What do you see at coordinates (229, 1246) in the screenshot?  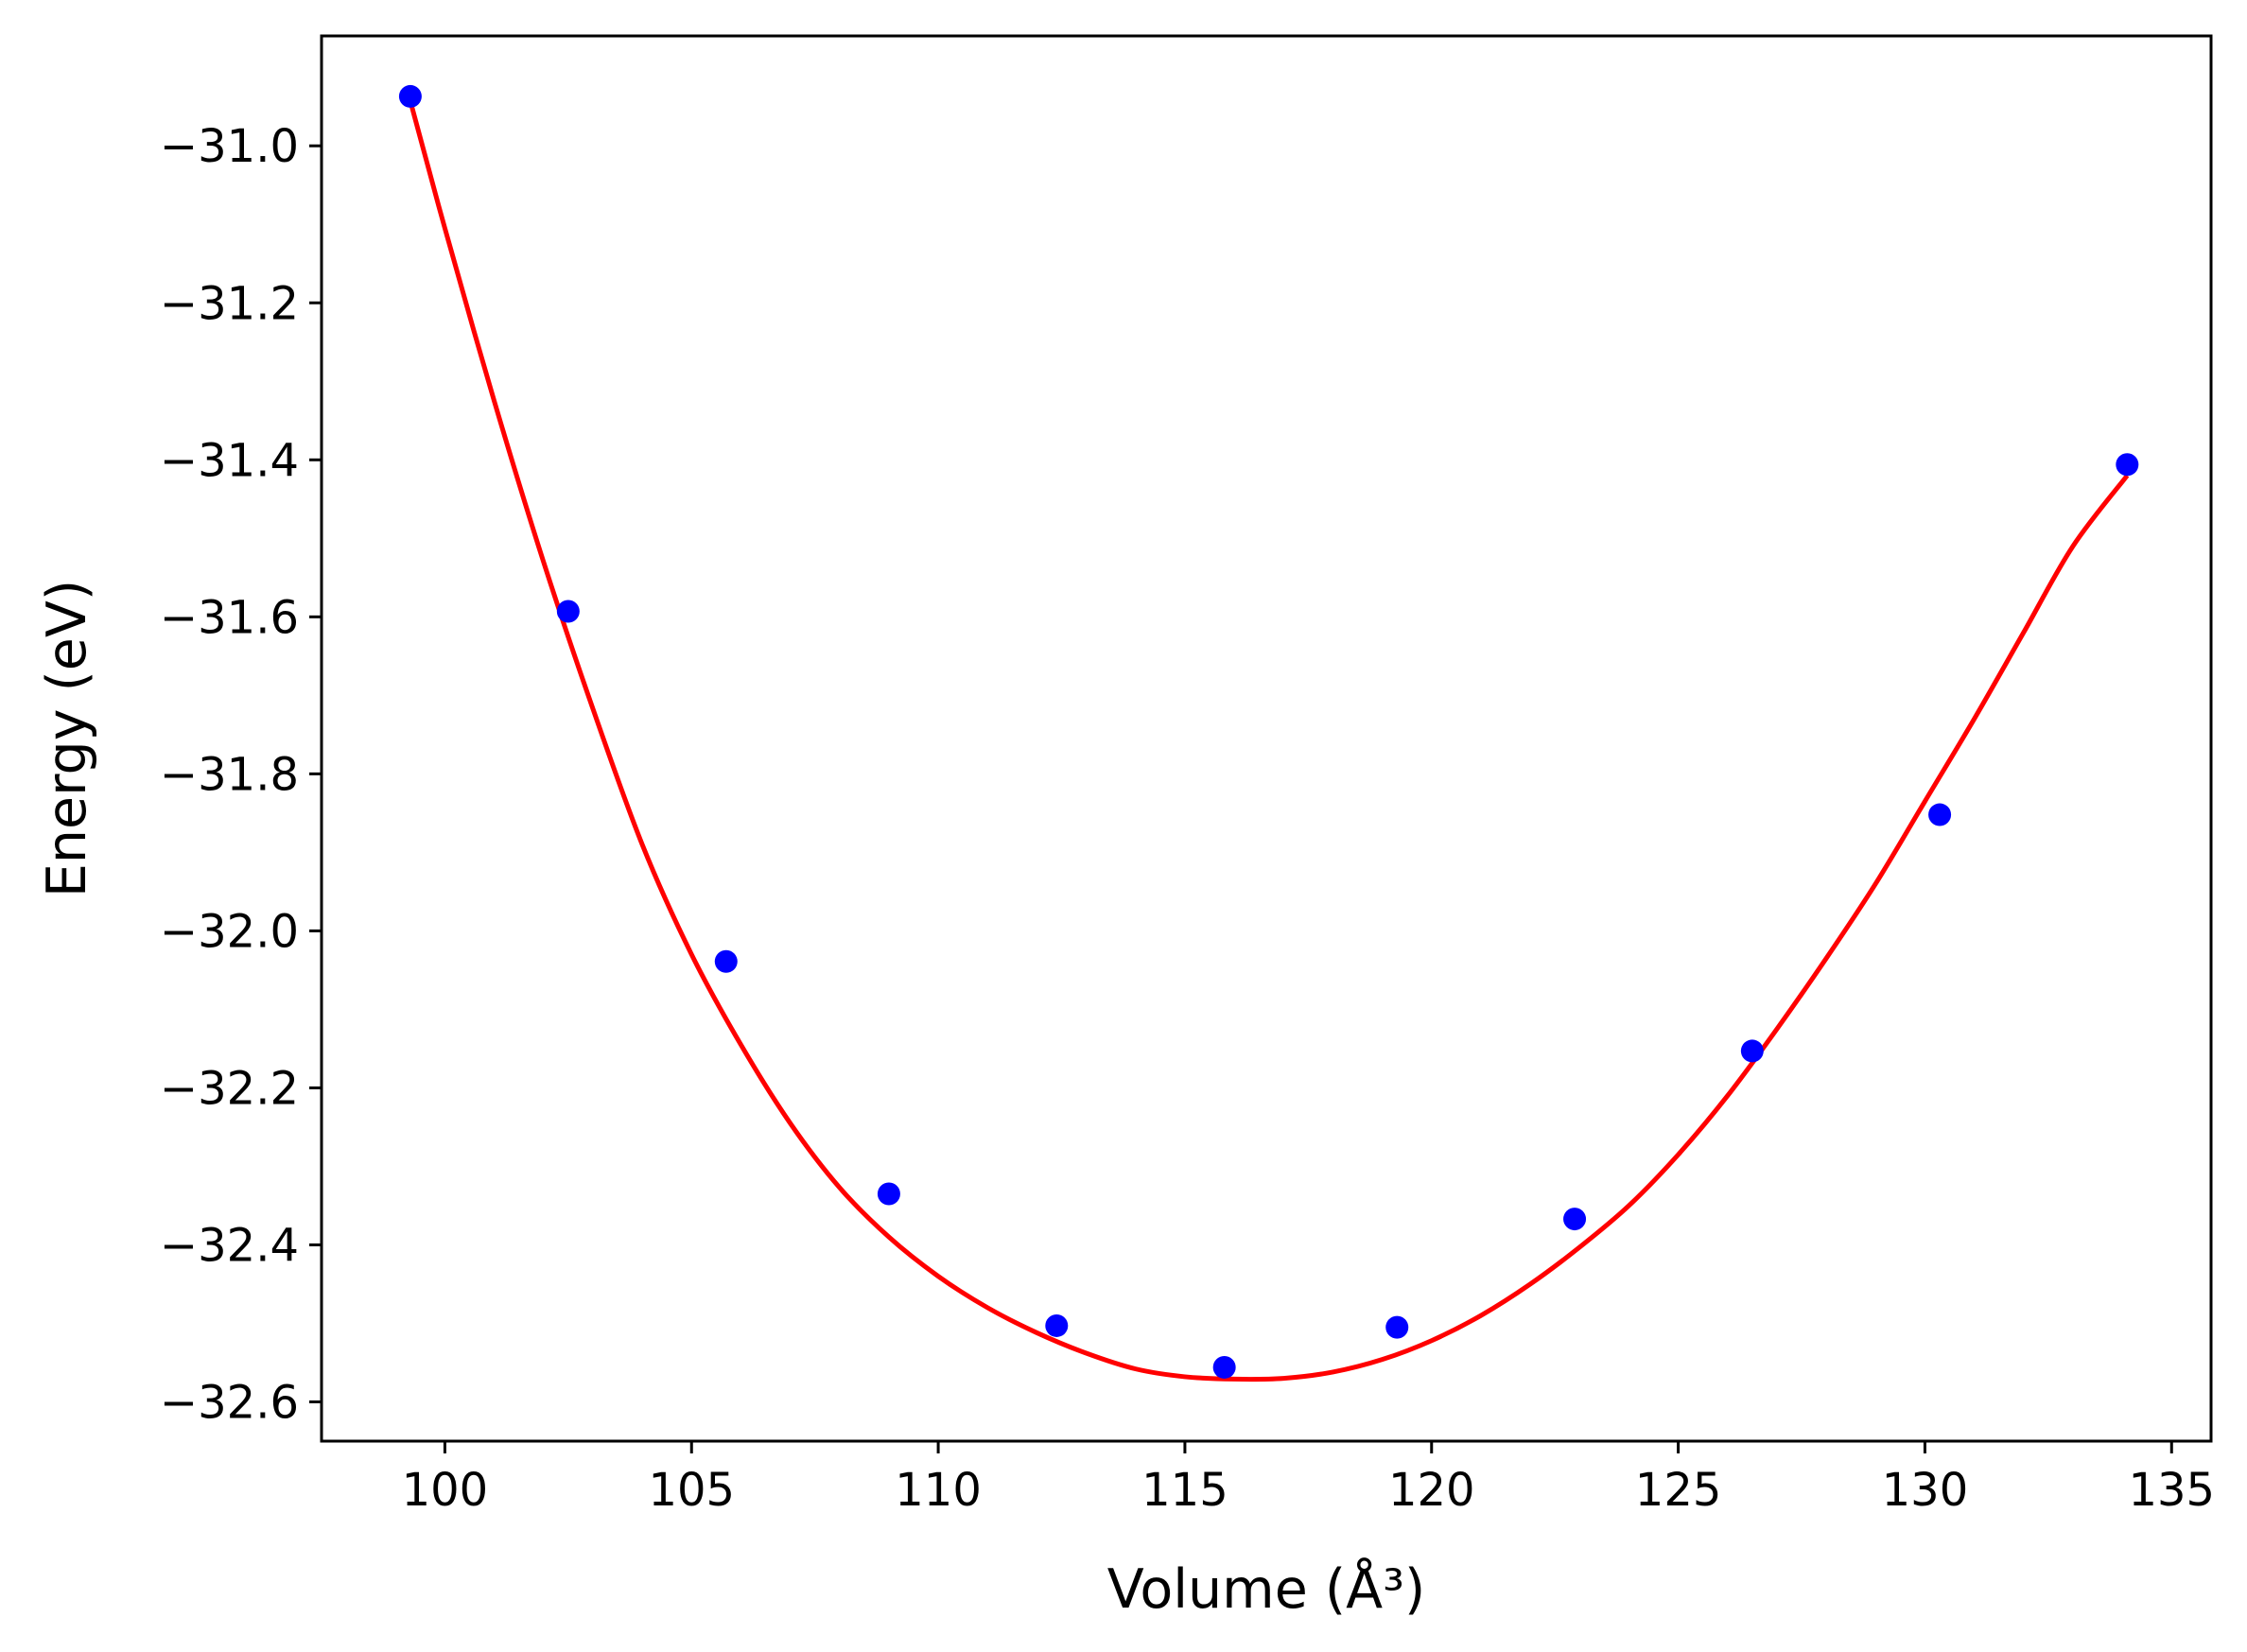 I see `y-tick-label: −32.4` at bounding box center [229, 1246].